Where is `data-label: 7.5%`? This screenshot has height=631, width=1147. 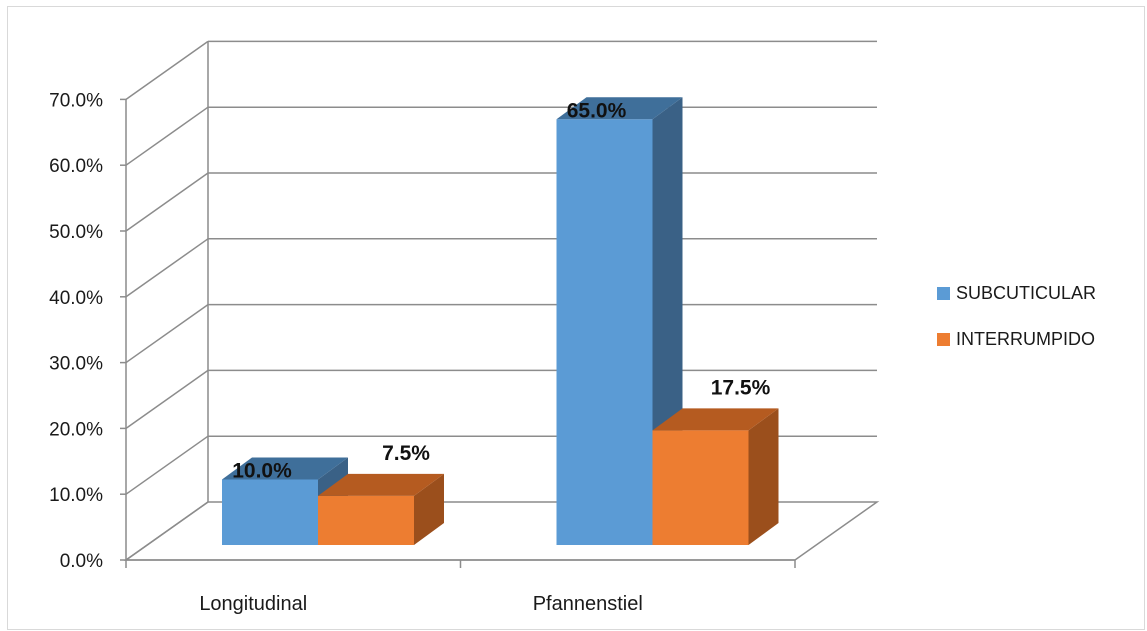
data-label: 7.5% is located at coordinates (406, 453).